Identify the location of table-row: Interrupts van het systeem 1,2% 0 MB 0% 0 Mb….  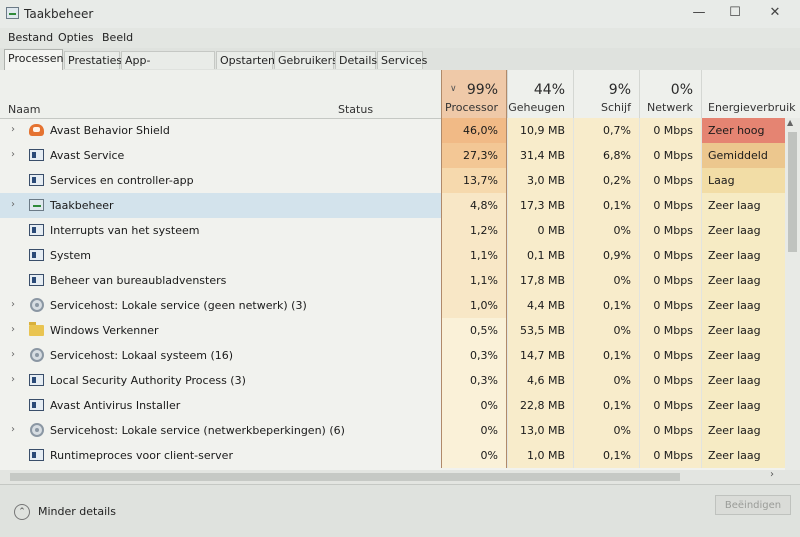
(392, 230).